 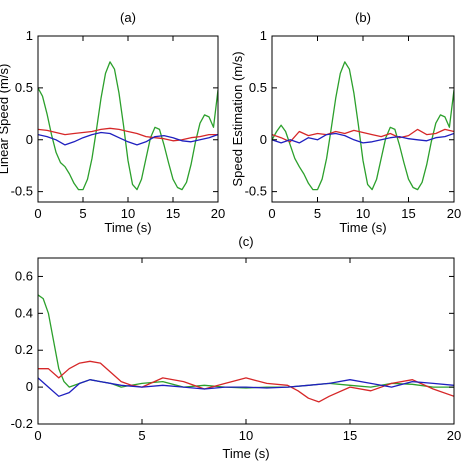 What do you see at coordinates (5, 119) in the screenshot?
I see `y-axis-label: Linear Speed (m/s)` at bounding box center [5, 119].